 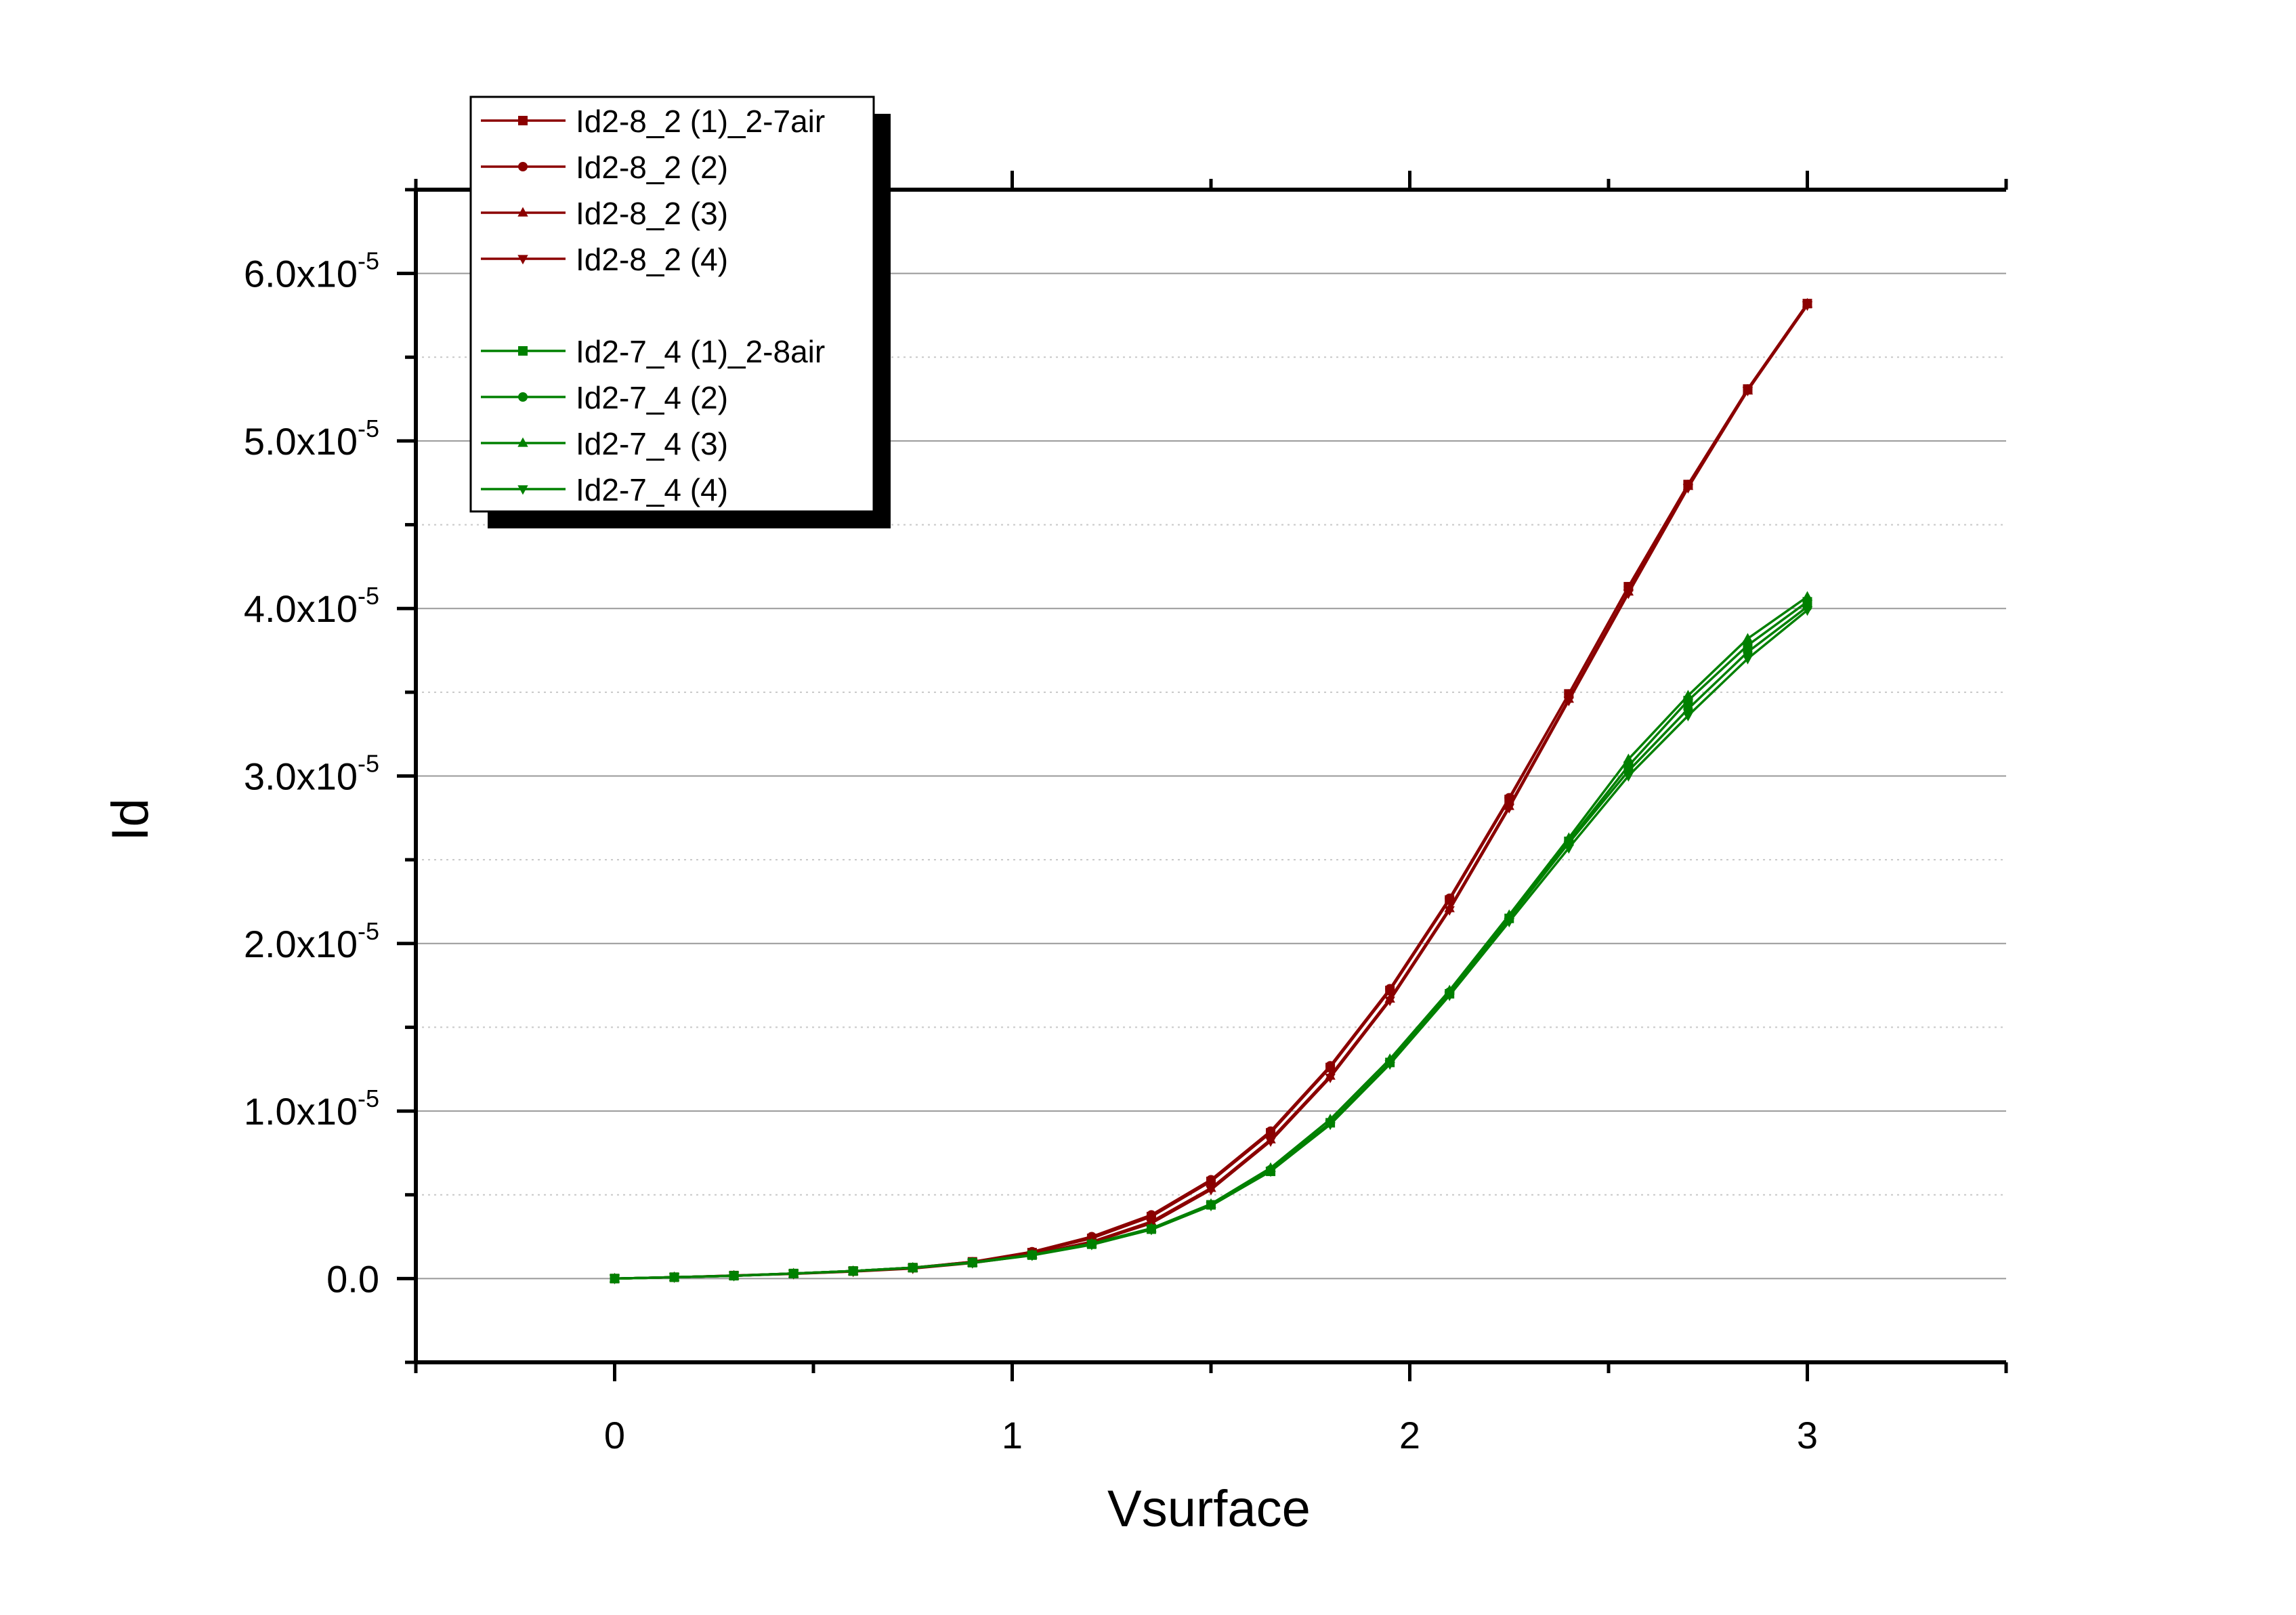 I want to click on y-tick-label: 0.0, so click(x=352, y=1278).